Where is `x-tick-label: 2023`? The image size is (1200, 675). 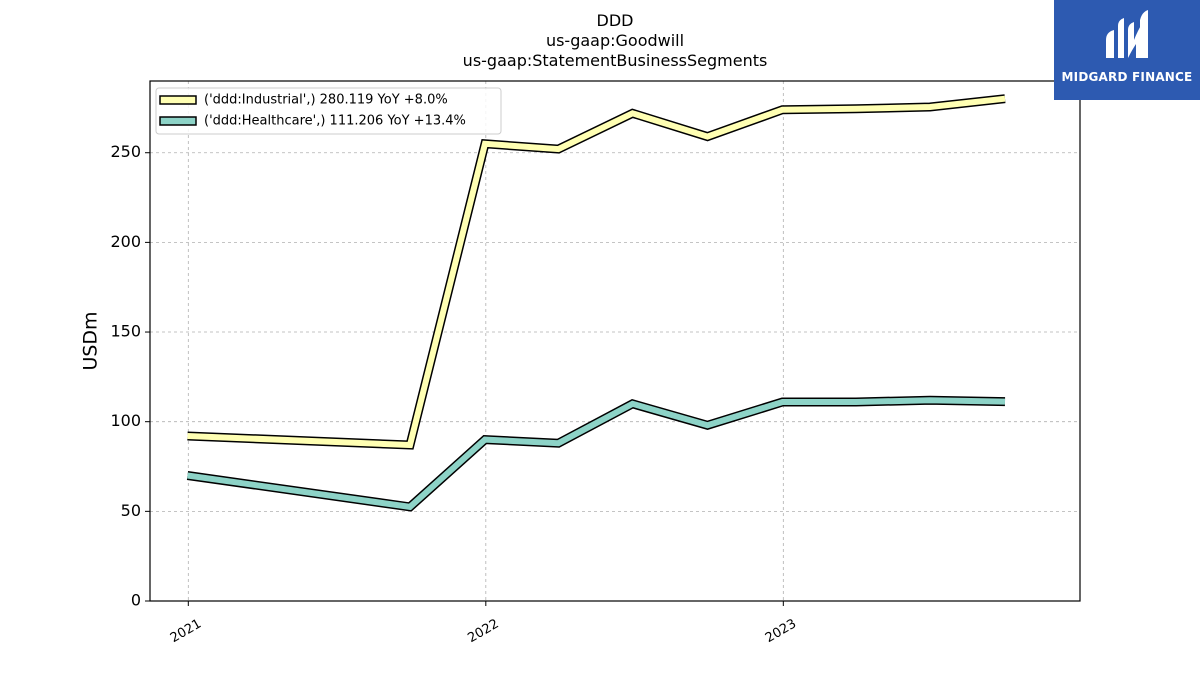
x-tick-label: 2023 is located at coordinates (781, 632).